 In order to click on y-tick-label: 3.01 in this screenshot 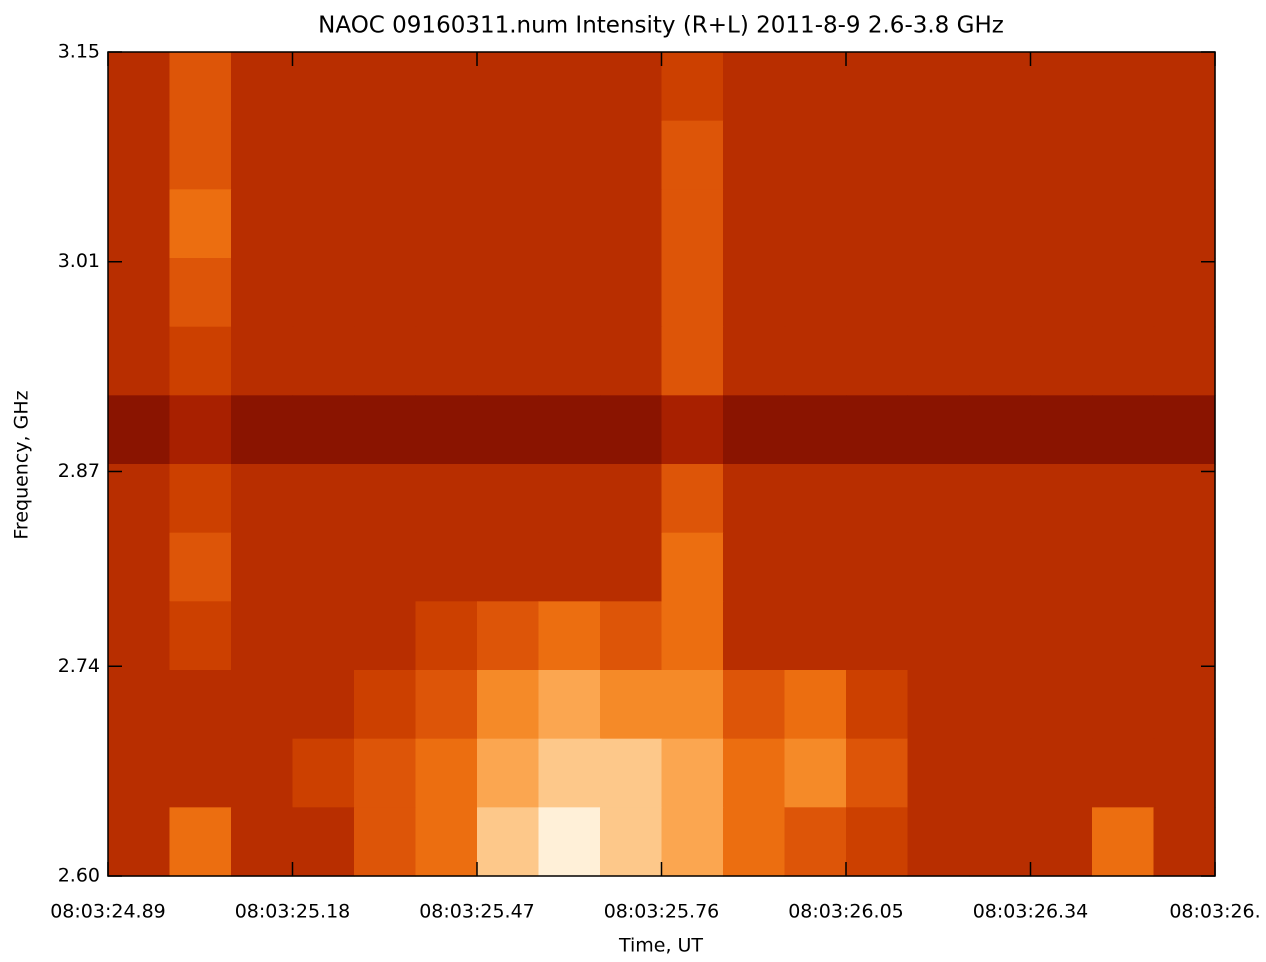, I will do `click(79, 261)`.